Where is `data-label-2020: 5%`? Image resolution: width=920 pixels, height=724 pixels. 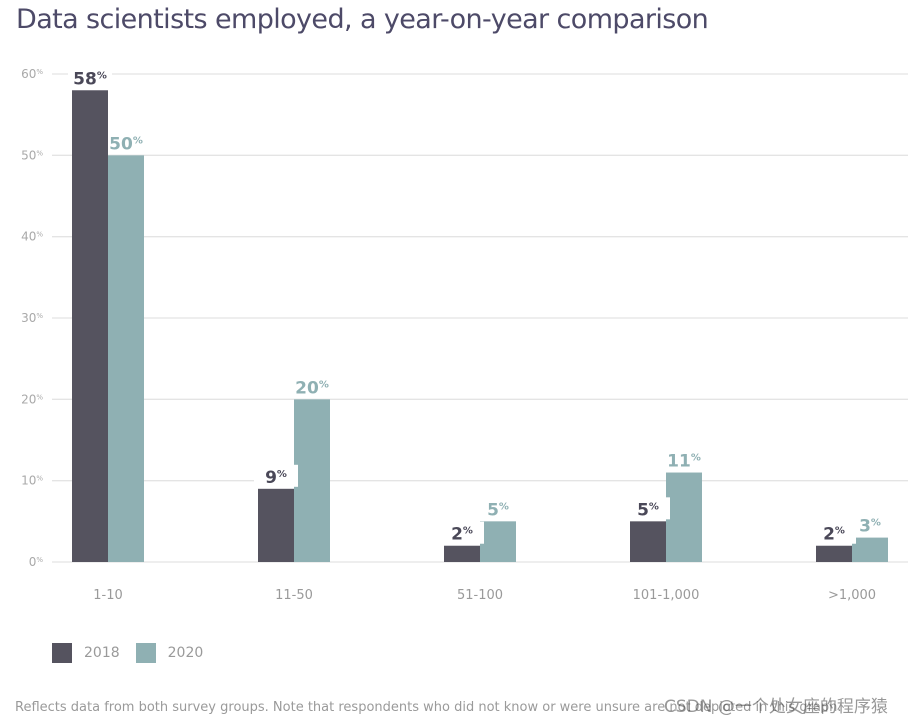
data-label-2020: 5% is located at coordinates (498, 510).